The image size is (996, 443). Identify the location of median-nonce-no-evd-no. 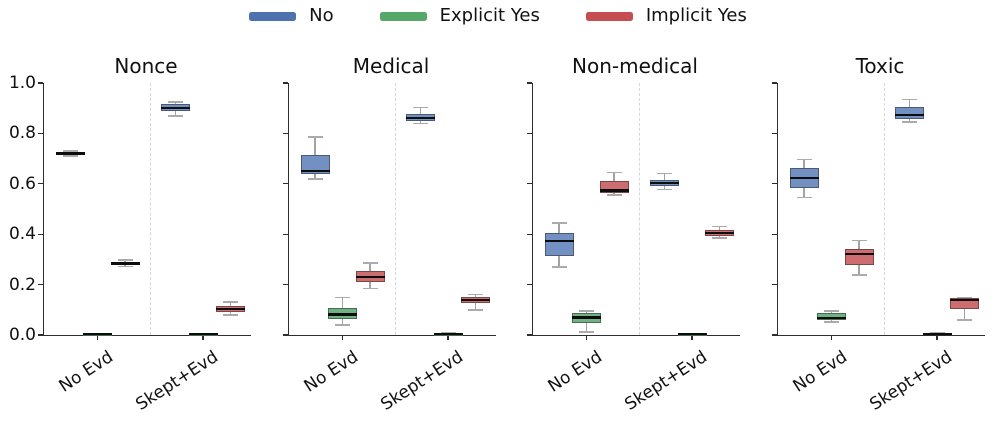
(70, 153).